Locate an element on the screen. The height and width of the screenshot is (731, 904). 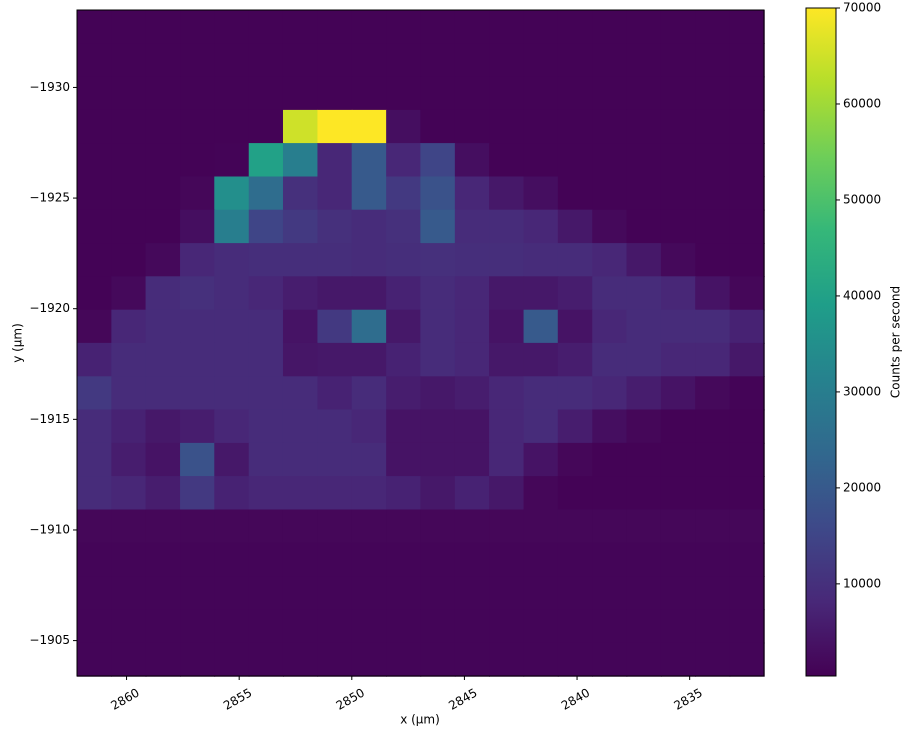
colorbar-tick-label: 30000 is located at coordinates (862, 391).